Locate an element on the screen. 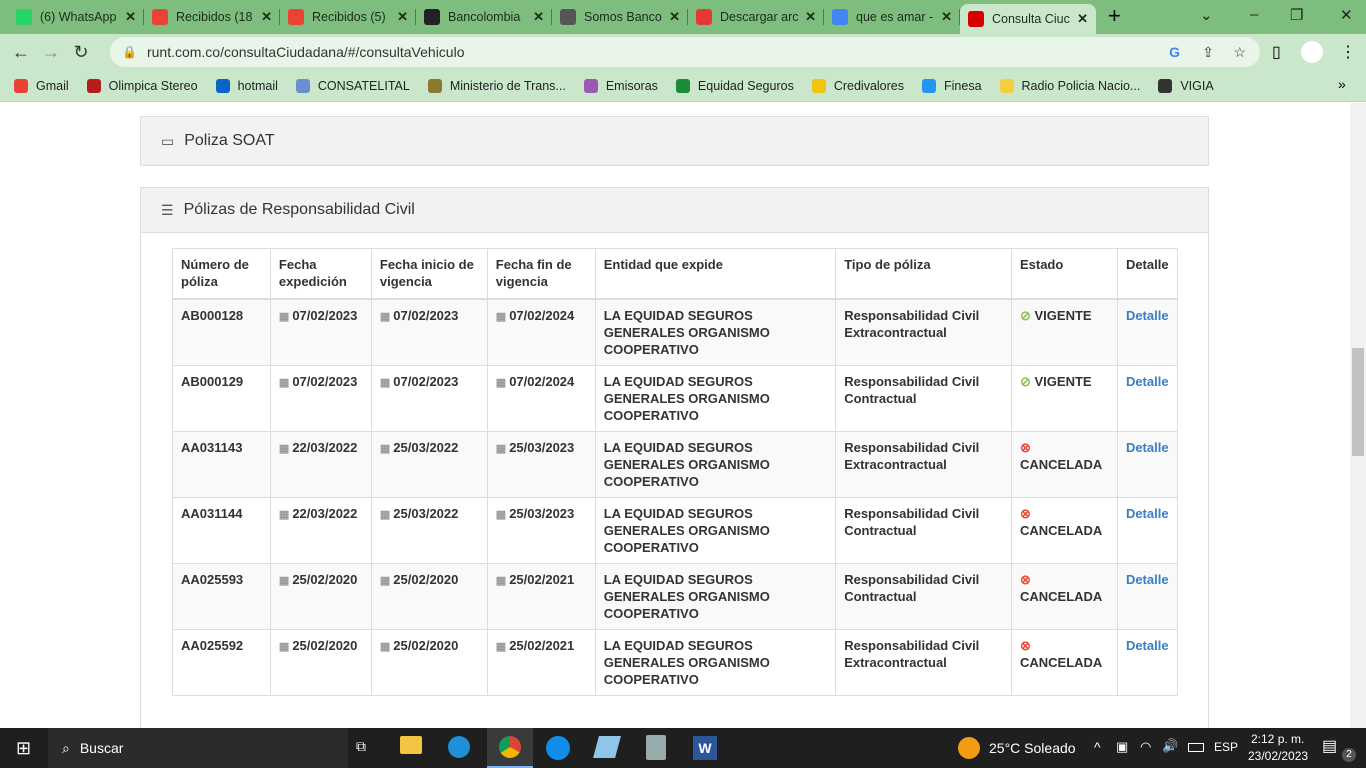  search-placeholder: Buscar is located at coordinates (101, 748).